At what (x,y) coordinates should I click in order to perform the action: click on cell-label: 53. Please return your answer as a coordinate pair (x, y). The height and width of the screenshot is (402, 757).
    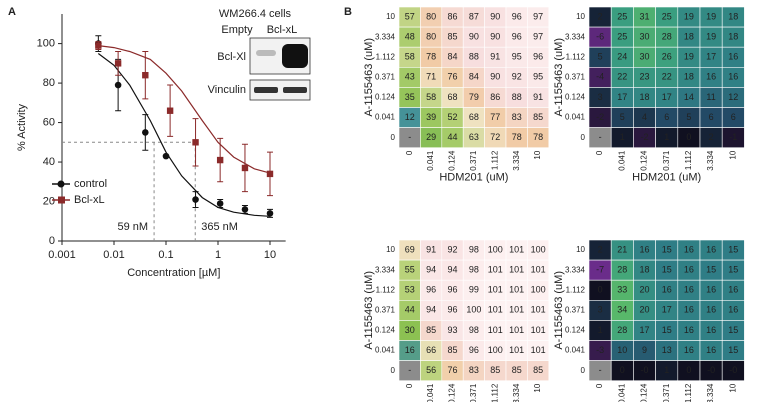
    Looking at the image, I should click on (410, 290).